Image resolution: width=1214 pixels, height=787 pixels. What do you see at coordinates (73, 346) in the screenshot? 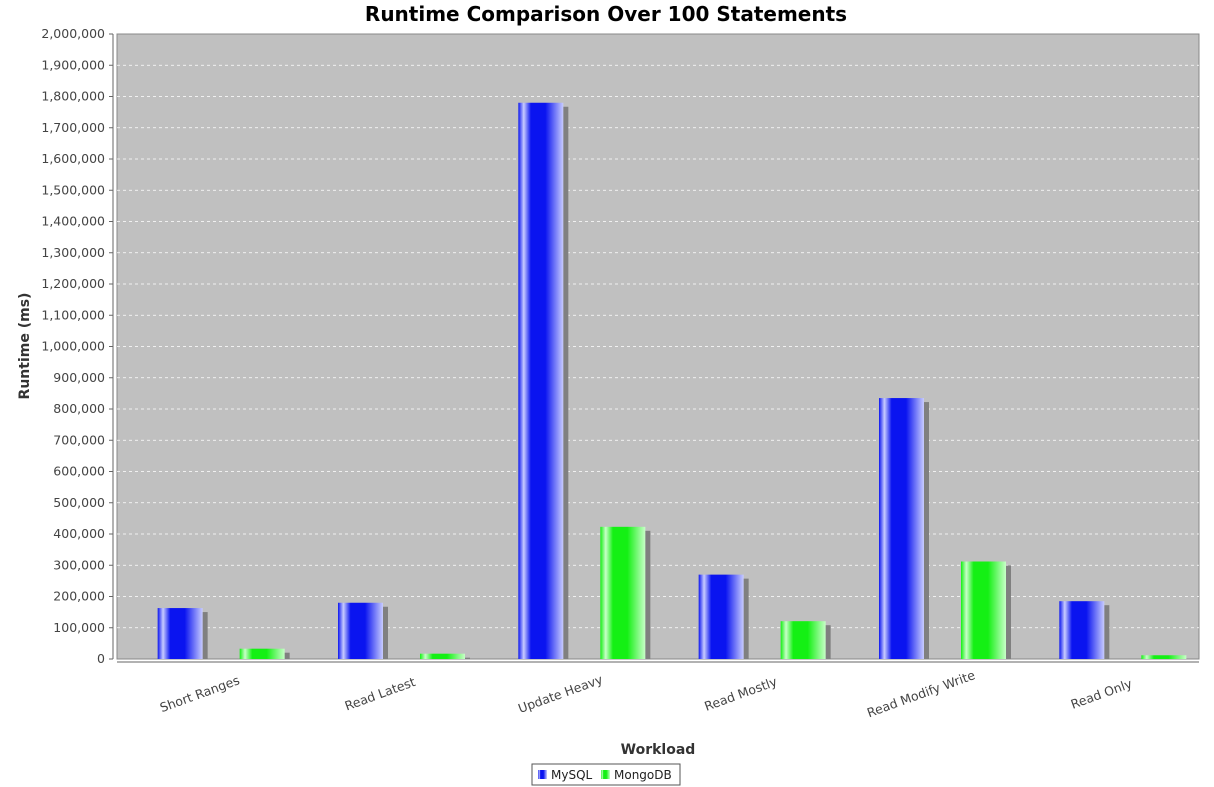
I see `y-tick-label: 1,000,000` at bounding box center [73, 346].